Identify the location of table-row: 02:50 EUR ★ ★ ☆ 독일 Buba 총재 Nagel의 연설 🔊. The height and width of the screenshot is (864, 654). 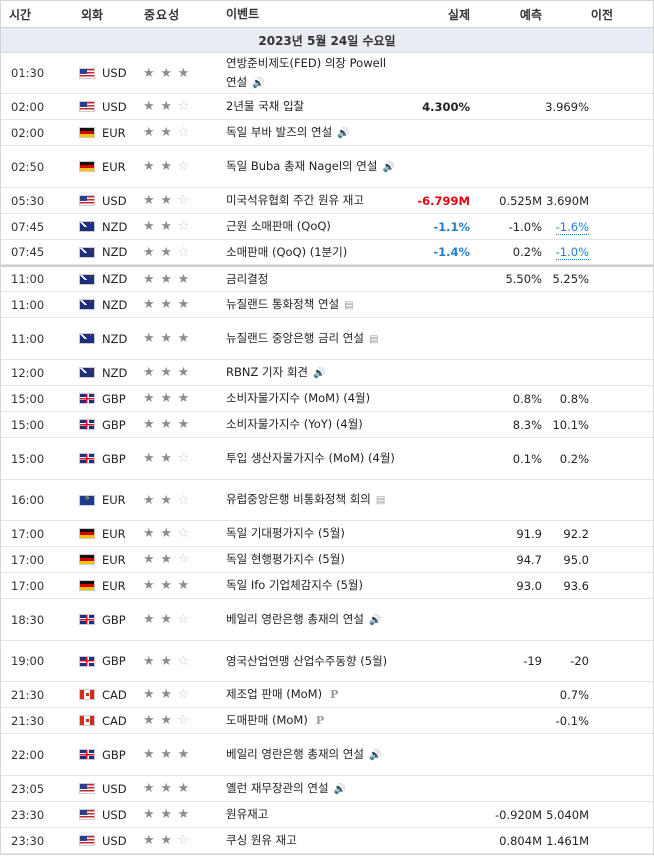
(327, 167).